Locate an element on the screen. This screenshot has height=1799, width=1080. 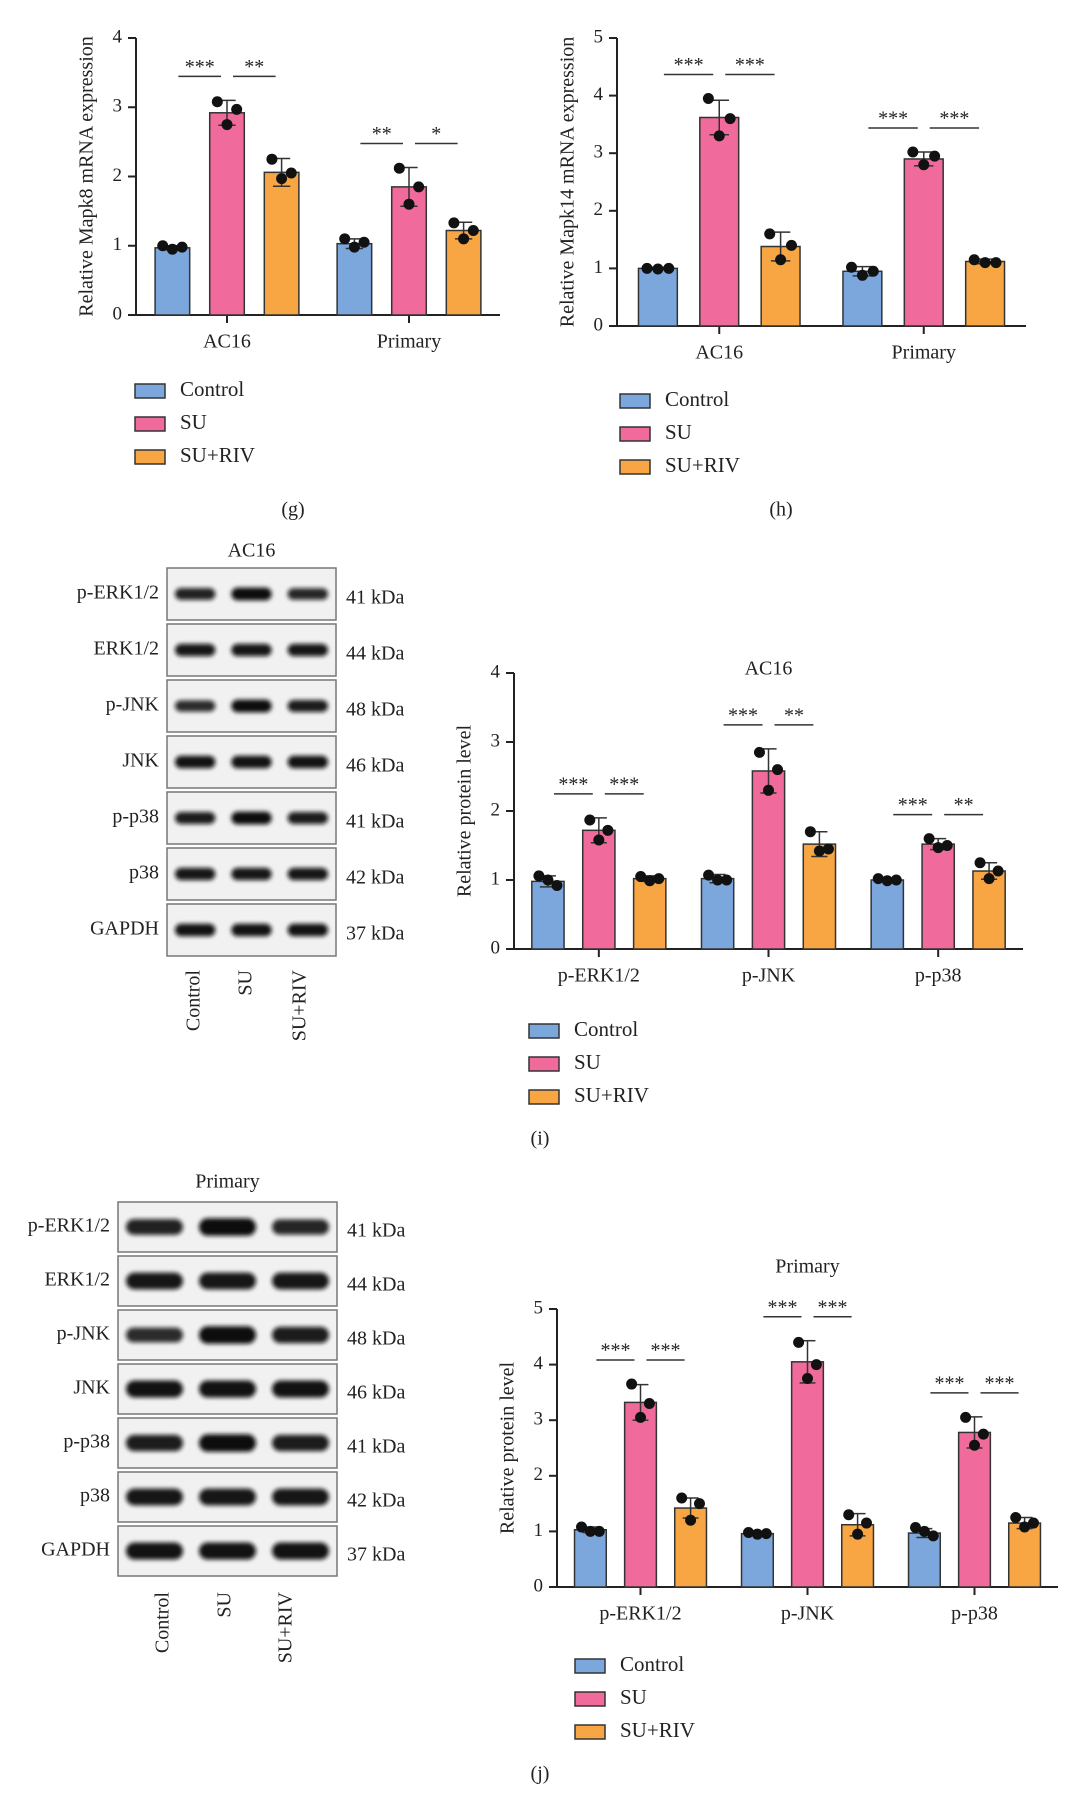
significance-label: ** is located at coordinates (964, 805).